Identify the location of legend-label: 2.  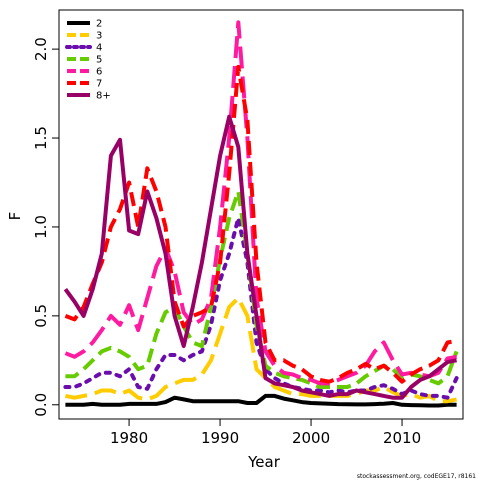
(99, 24).